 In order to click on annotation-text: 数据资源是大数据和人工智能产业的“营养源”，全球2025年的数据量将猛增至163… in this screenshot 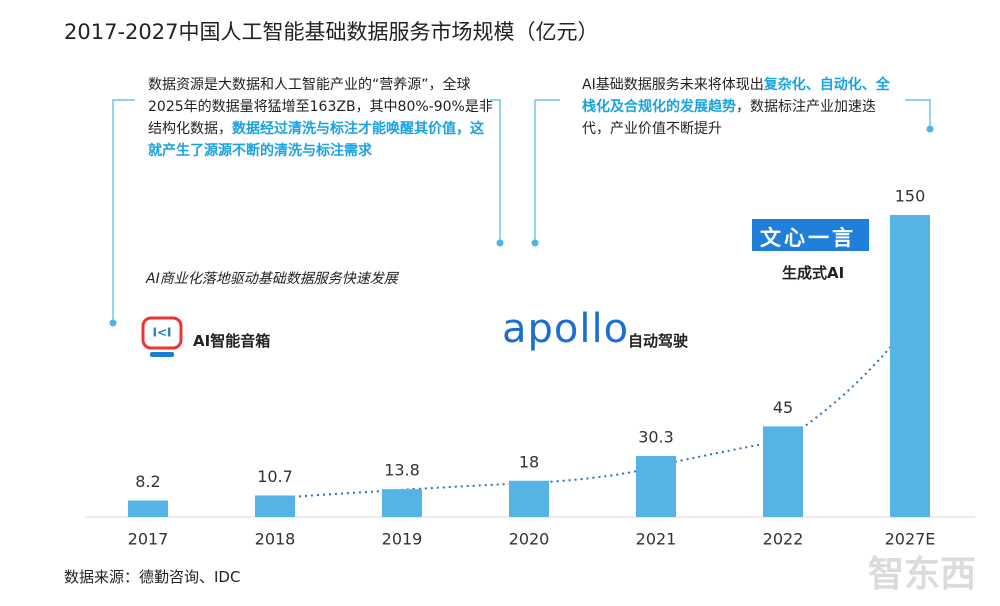, I will do `click(320, 107)`.